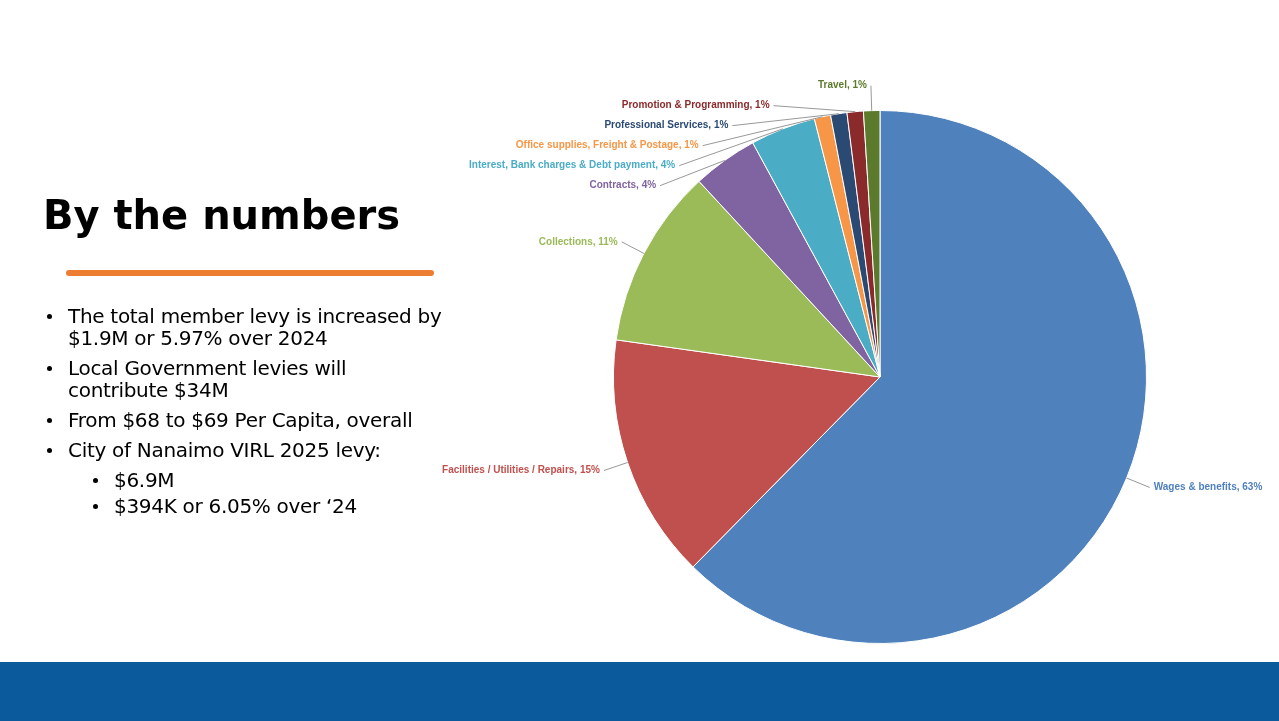 The height and width of the screenshot is (721, 1279). What do you see at coordinates (695, 105) in the screenshot?
I see `slice-label: Promotion & Programming, 1%` at bounding box center [695, 105].